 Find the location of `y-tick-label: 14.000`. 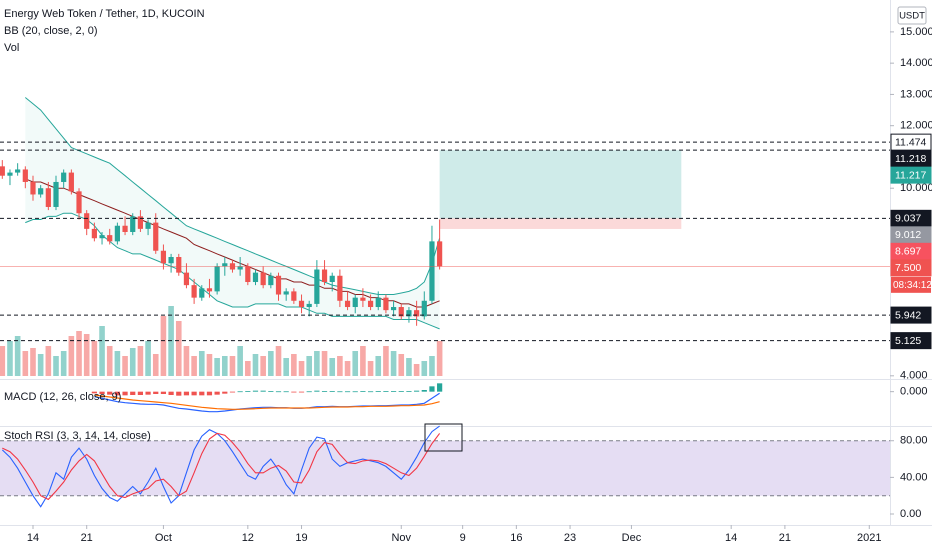

y-tick-label: 14.000 is located at coordinates (916, 63).